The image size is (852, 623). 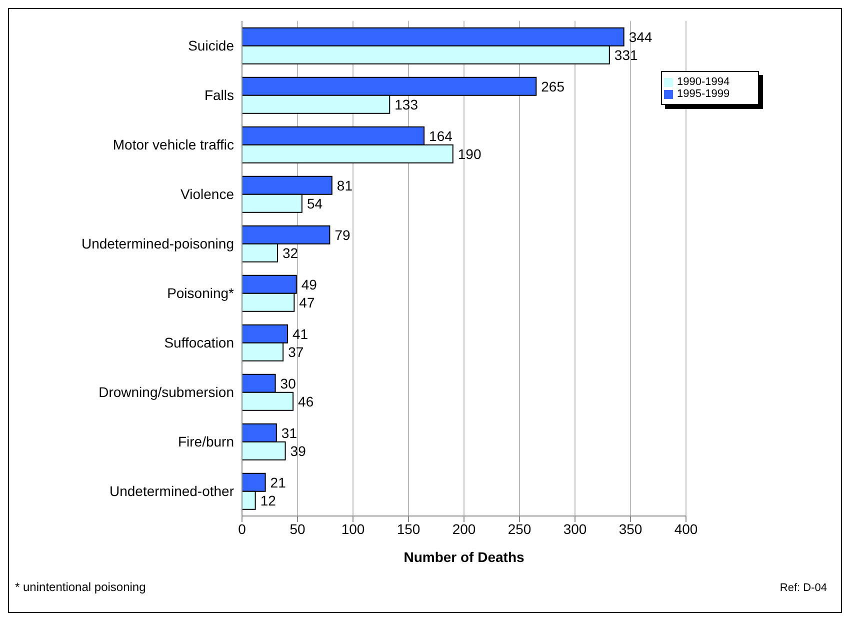 What do you see at coordinates (703, 82) in the screenshot?
I see `legend-label: 1990-1994` at bounding box center [703, 82].